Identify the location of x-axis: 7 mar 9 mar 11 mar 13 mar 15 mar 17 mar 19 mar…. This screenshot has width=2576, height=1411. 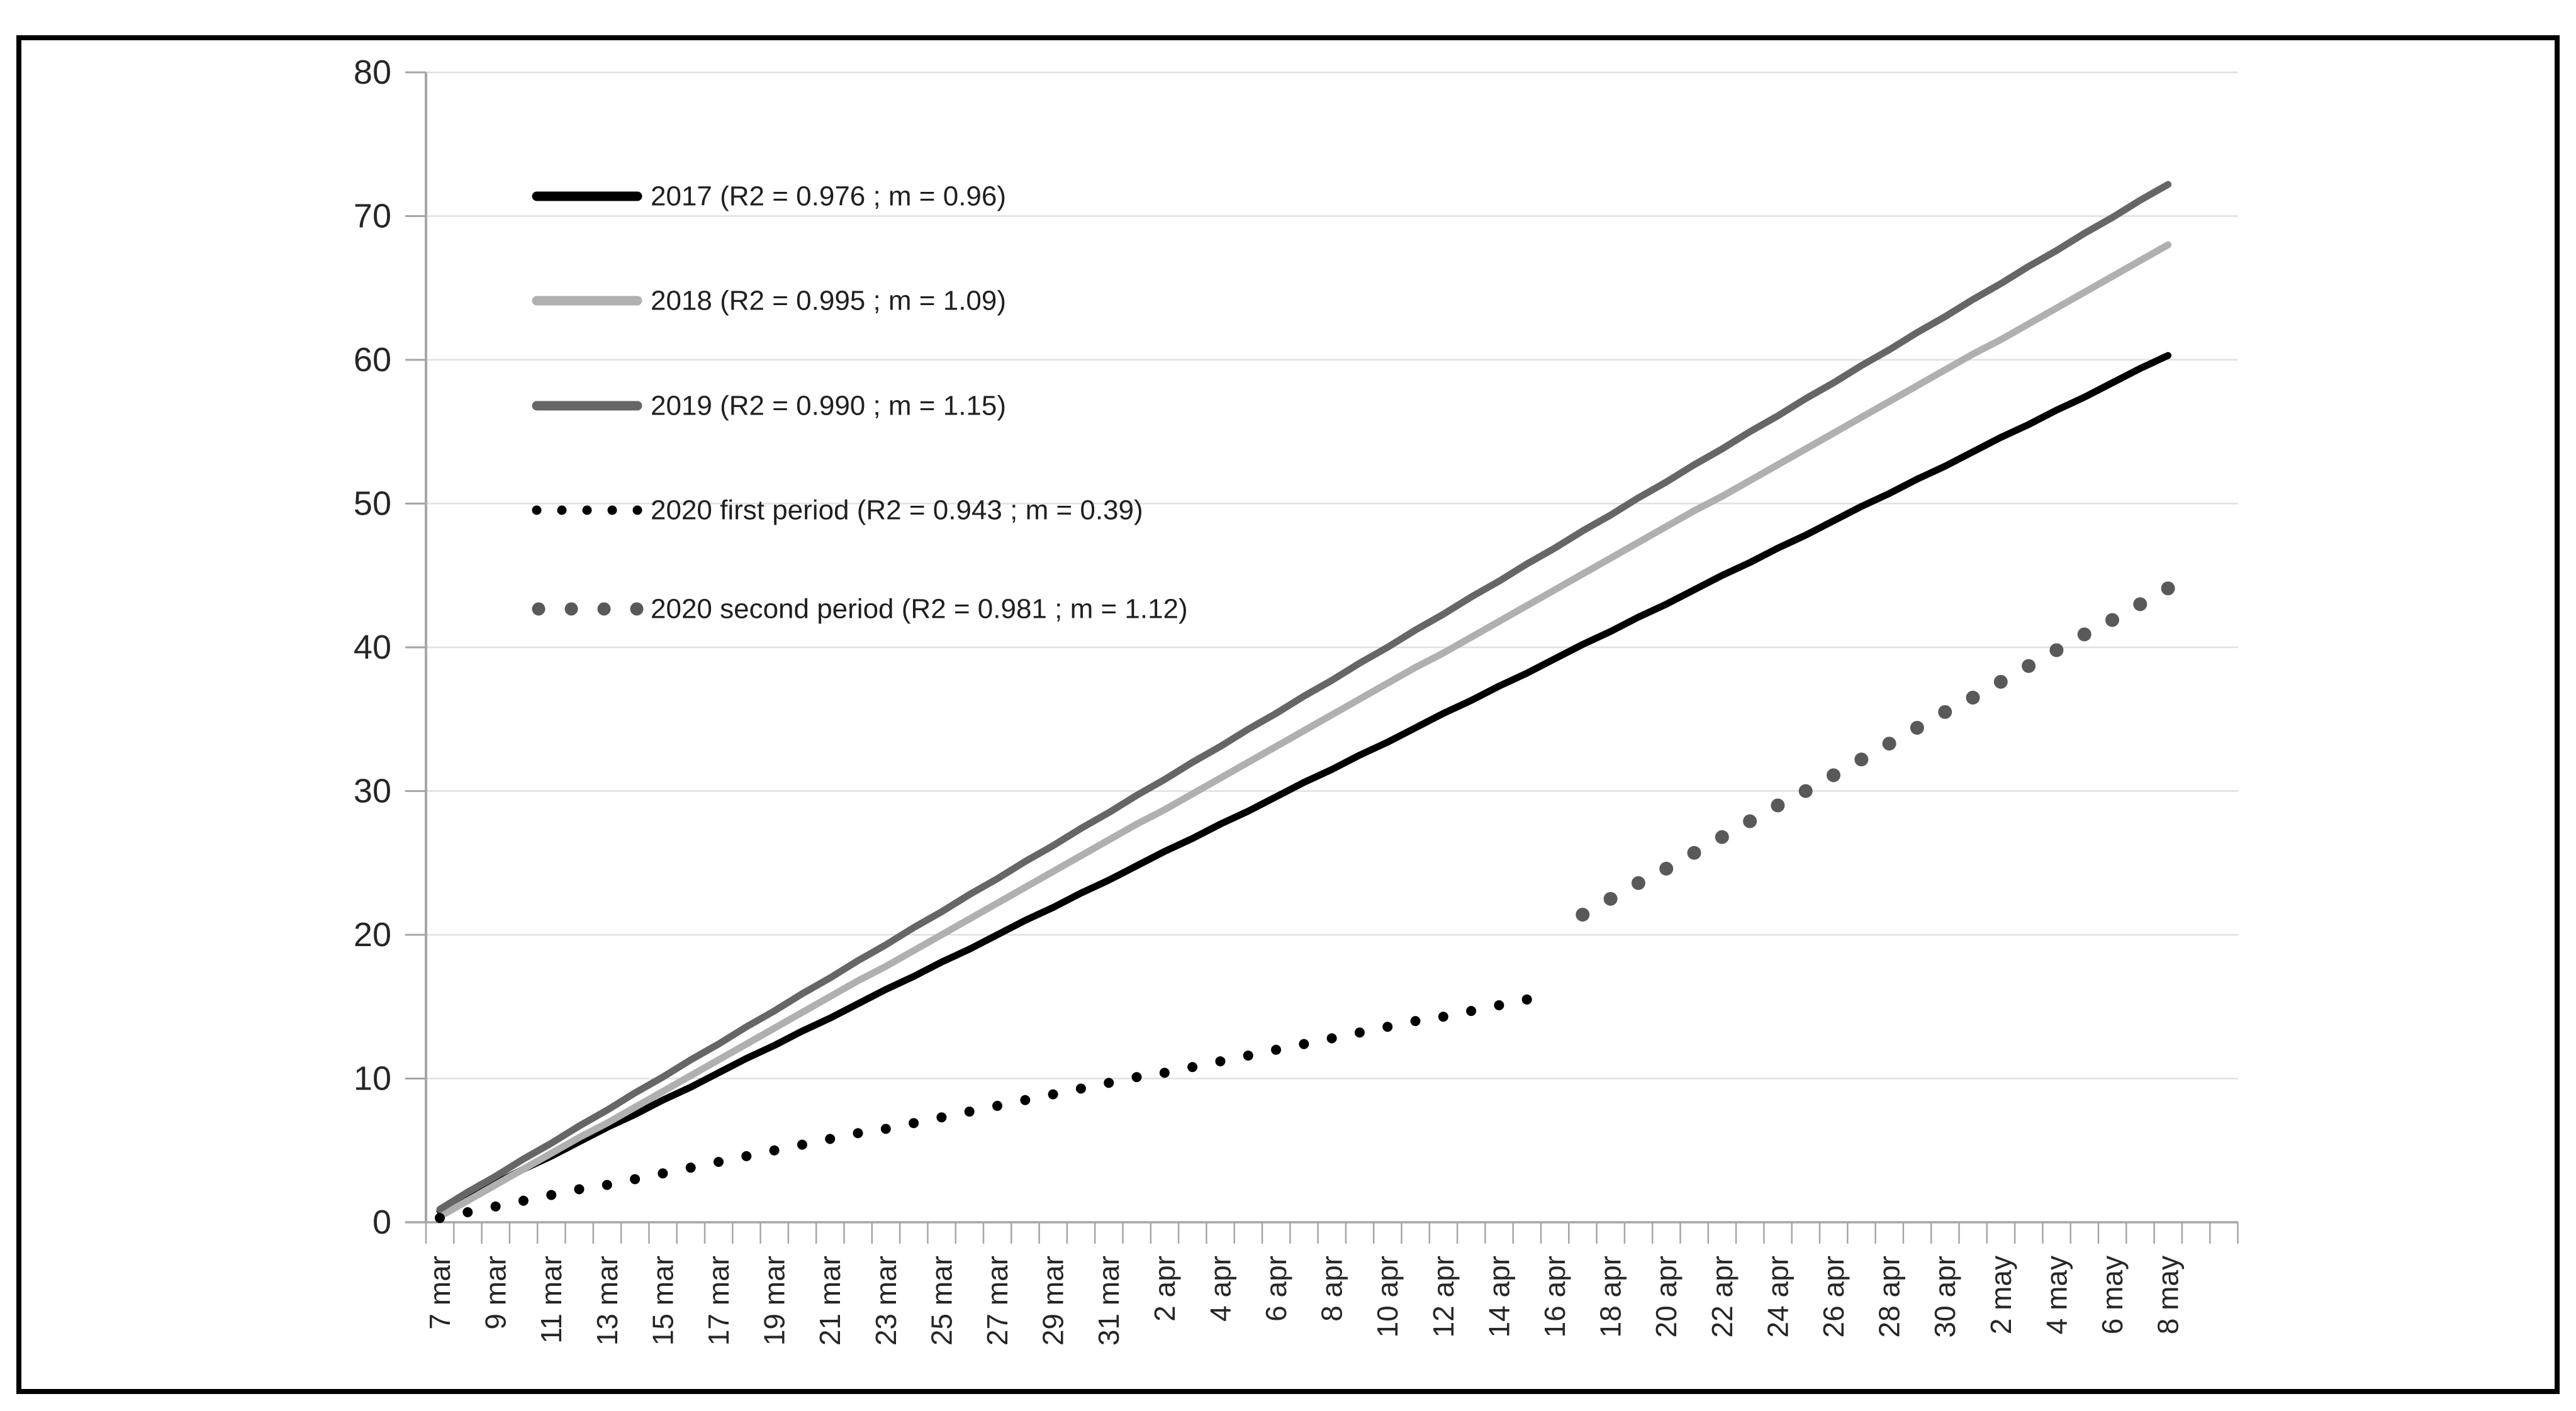
(1322, 1283).